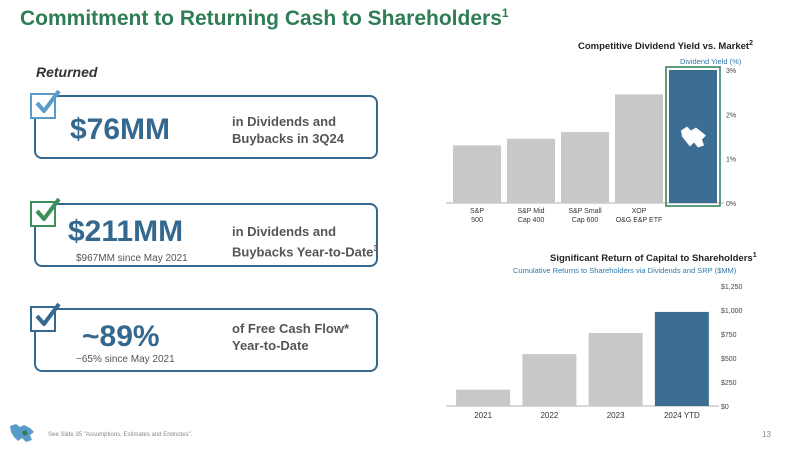  I want to click on dividends-ytd-amount: $211MM, so click(126, 231).